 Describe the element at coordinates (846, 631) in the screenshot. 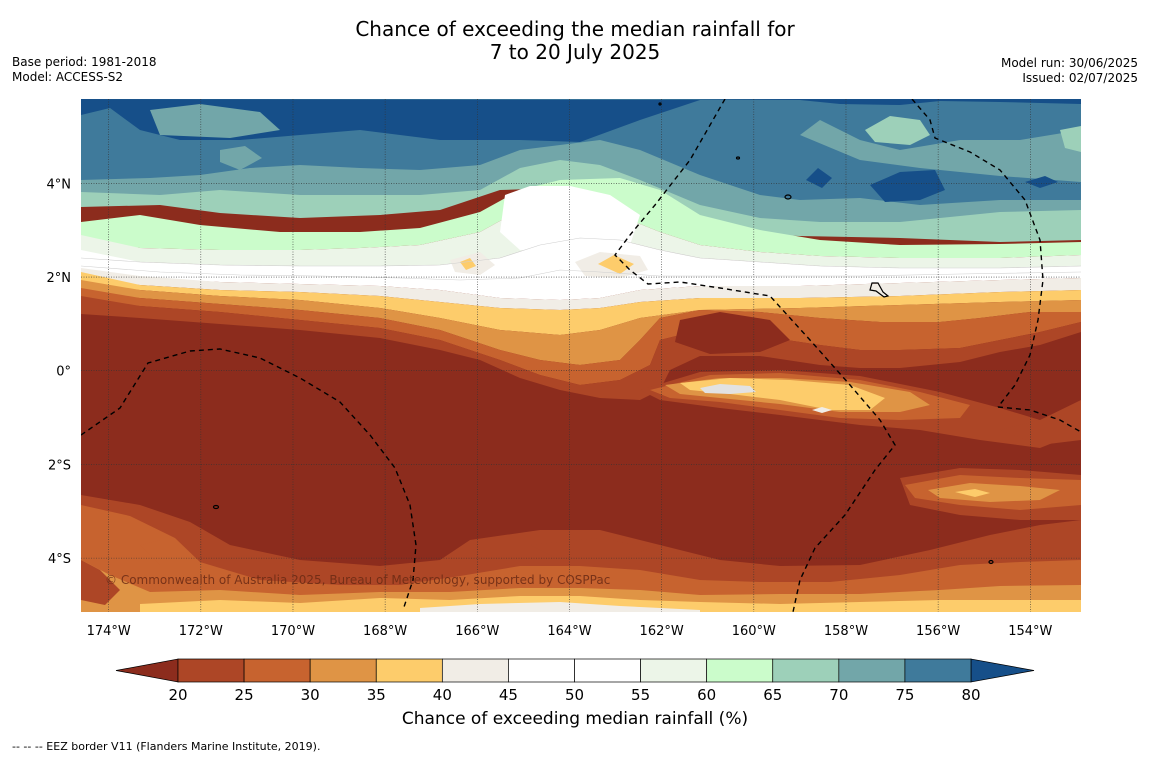

I see `lon-tick-label: 158°W` at that location.